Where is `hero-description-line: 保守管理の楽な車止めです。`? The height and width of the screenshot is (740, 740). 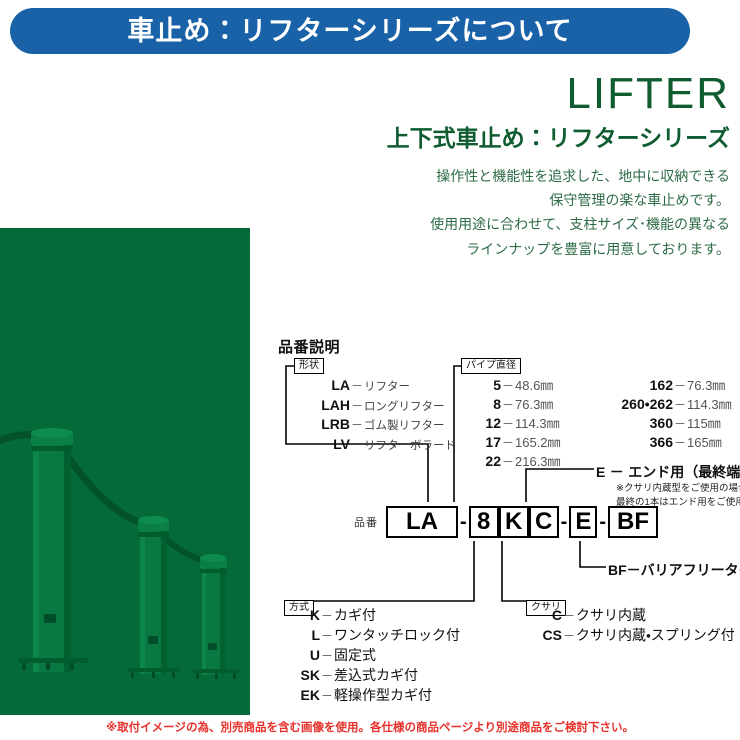
hero-description-line: 保守管理の楽な車止めです。 is located at coordinates (639, 200).